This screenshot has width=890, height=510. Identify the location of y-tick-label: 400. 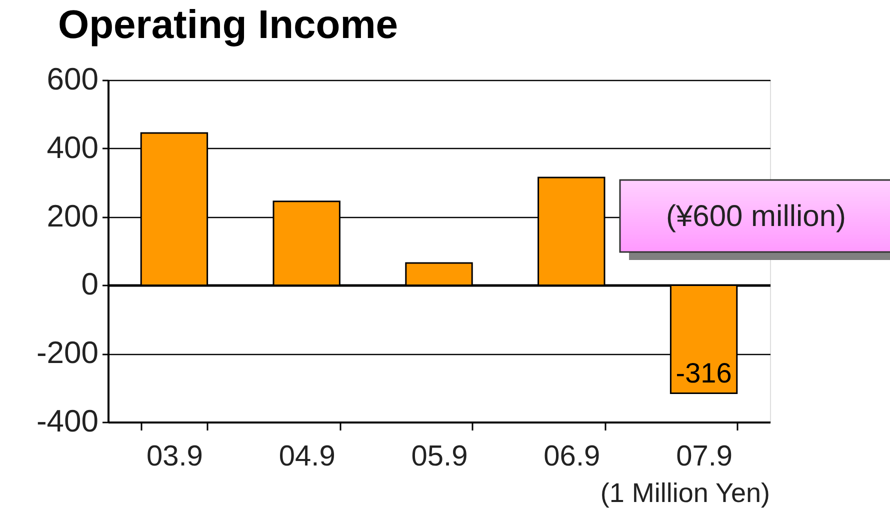
(72, 147).